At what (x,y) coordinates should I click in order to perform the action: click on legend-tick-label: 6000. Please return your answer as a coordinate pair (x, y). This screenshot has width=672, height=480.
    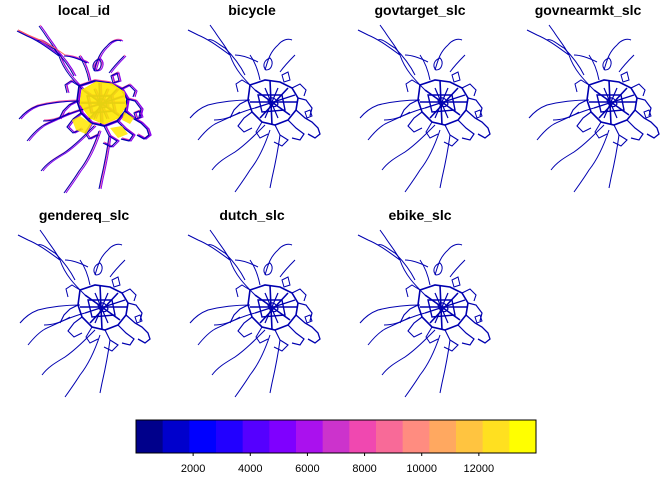
    Looking at the image, I should click on (307, 469).